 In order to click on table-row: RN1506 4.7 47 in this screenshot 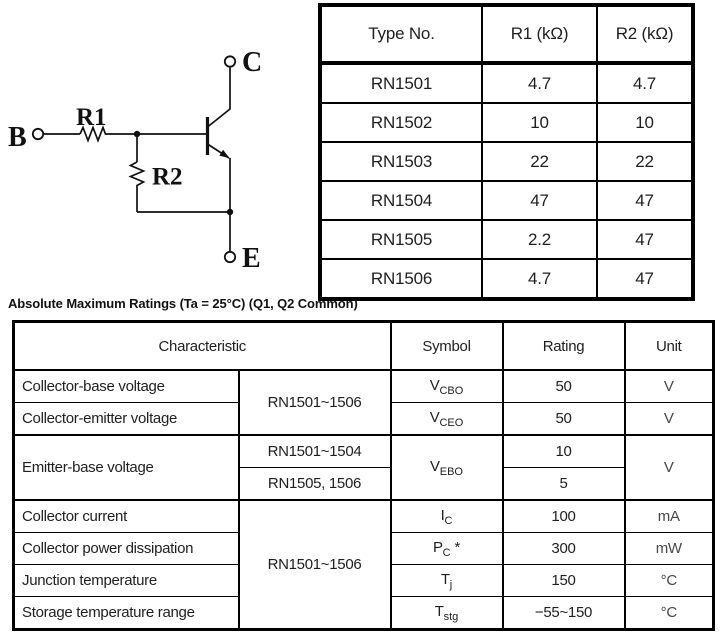, I will do `click(506, 279)`.